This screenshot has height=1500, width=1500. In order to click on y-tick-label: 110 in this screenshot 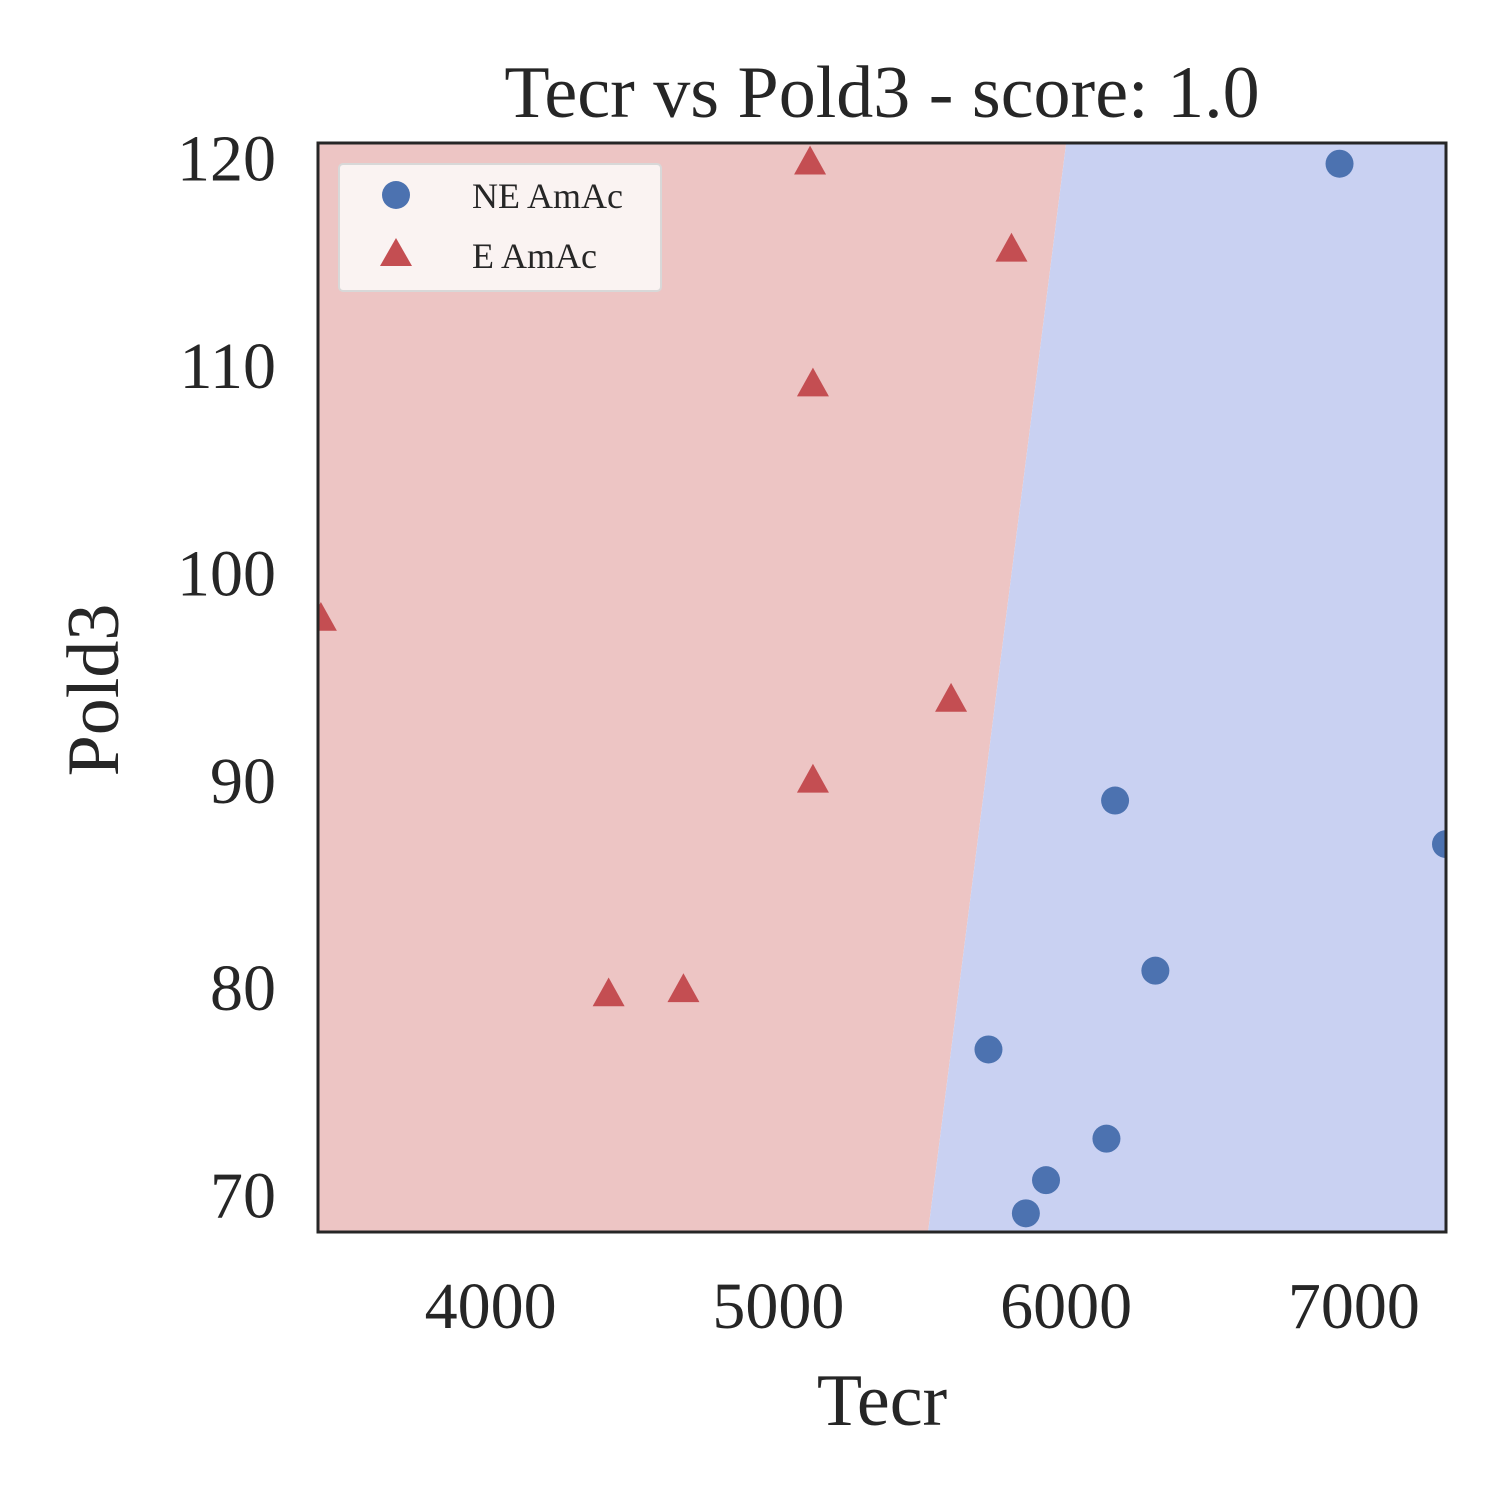, I will do `click(227, 366)`.